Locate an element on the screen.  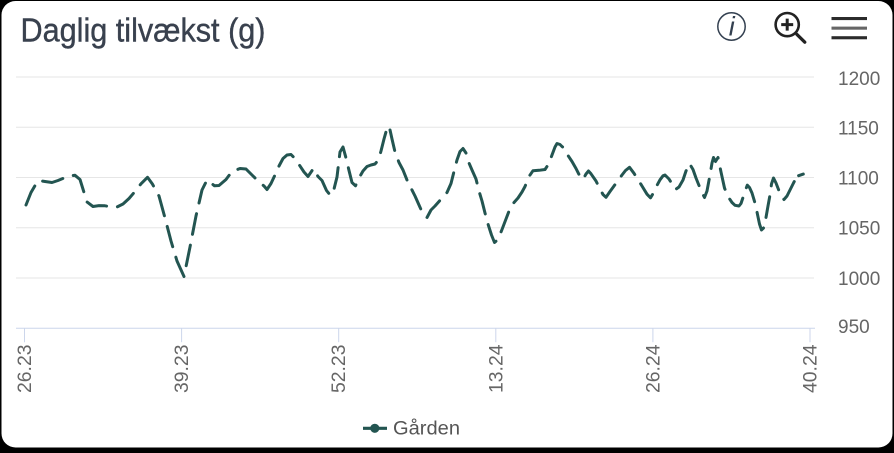
svg-text: 39.23 is located at coordinates (182, 369).